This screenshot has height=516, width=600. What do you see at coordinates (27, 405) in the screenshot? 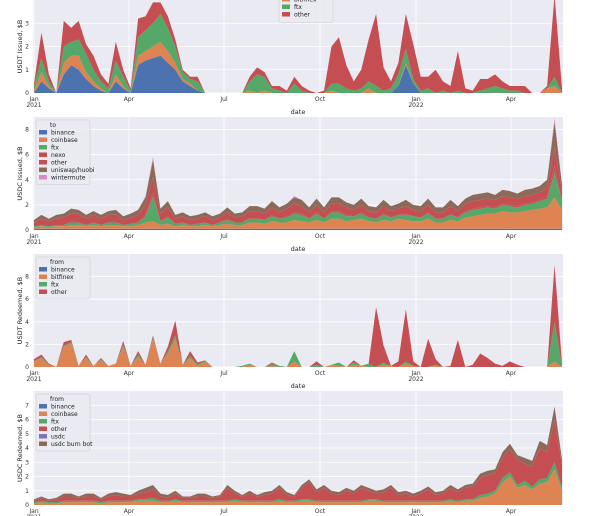
I see `y-tick-label: 7` at bounding box center [27, 405].